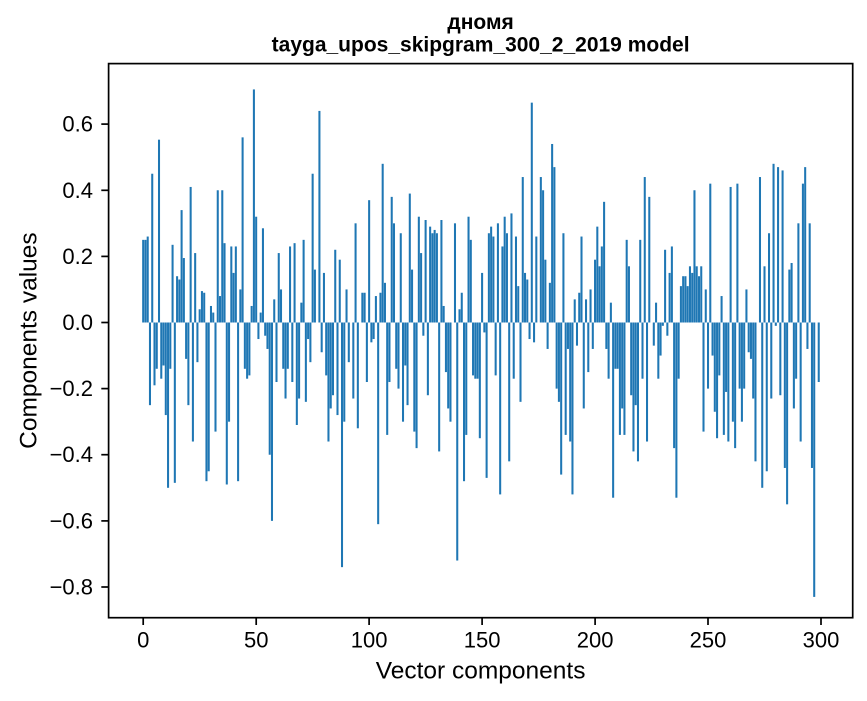  Describe the element at coordinates (77, 322) in the screenshot. I see `svg-text: 0.0` at that location.